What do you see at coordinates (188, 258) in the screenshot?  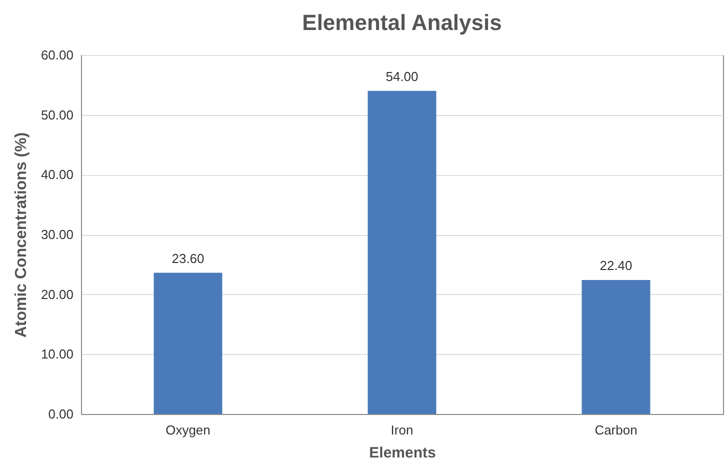 I see `data-label: 23.60` at bounding box center [188, 258].